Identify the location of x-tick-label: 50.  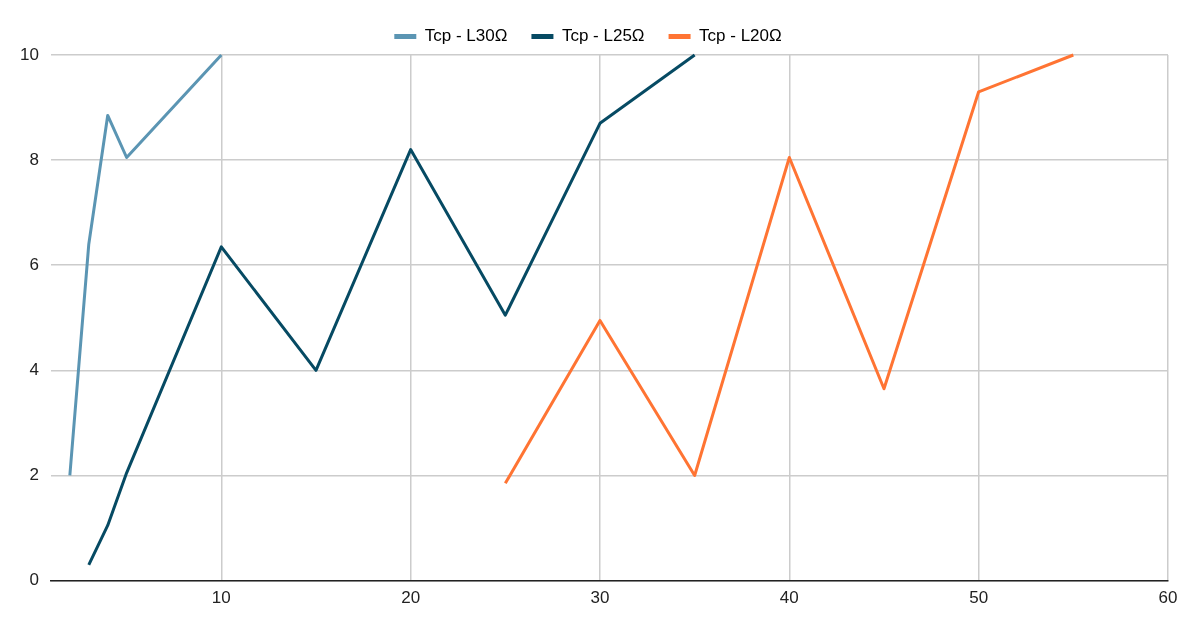
(979, 598).